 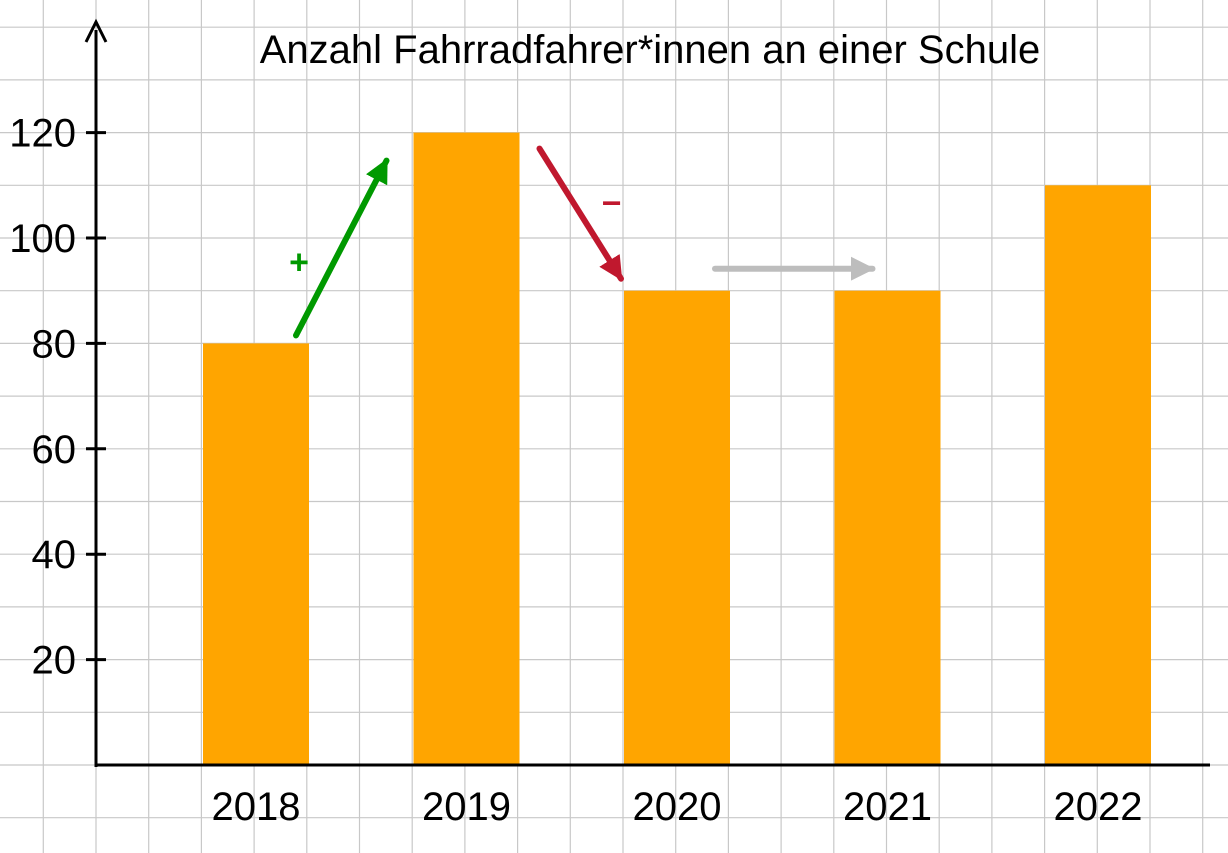 I want to click on y-tick-label: 60, so click(x=54, y=450).